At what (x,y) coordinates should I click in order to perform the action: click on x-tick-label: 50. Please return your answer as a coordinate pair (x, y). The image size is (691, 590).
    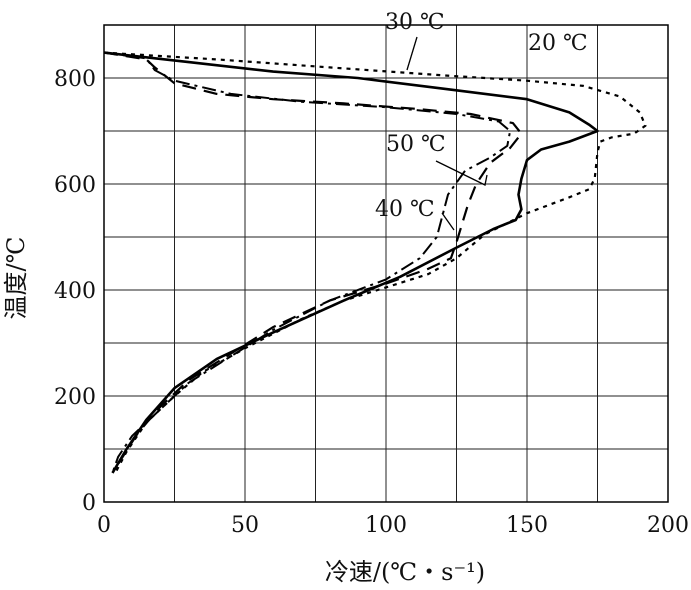
    Looking at the image, I should click on (245, 525).